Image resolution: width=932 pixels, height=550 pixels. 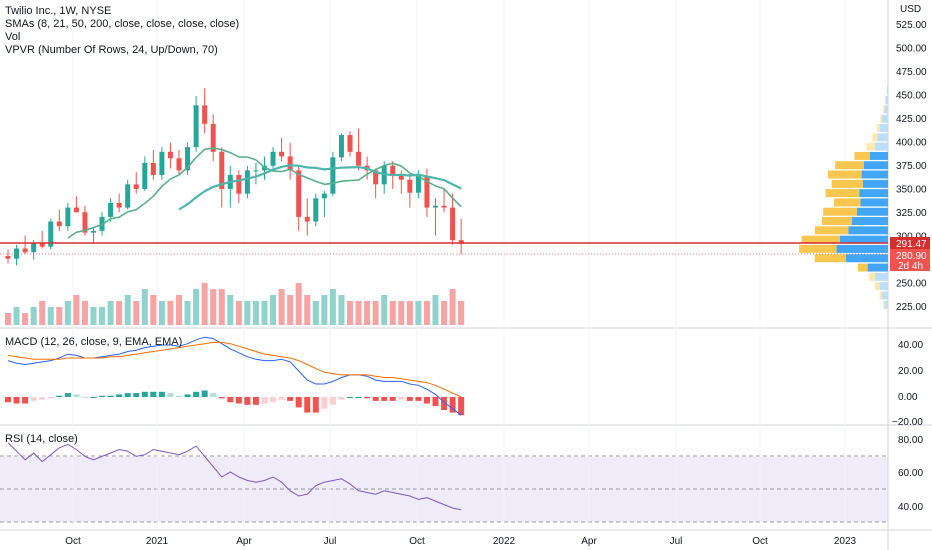 What do you see at coordinates (320, 187) in the screenshot?
I see `sma-21-line` at bounding box center [320, 187].